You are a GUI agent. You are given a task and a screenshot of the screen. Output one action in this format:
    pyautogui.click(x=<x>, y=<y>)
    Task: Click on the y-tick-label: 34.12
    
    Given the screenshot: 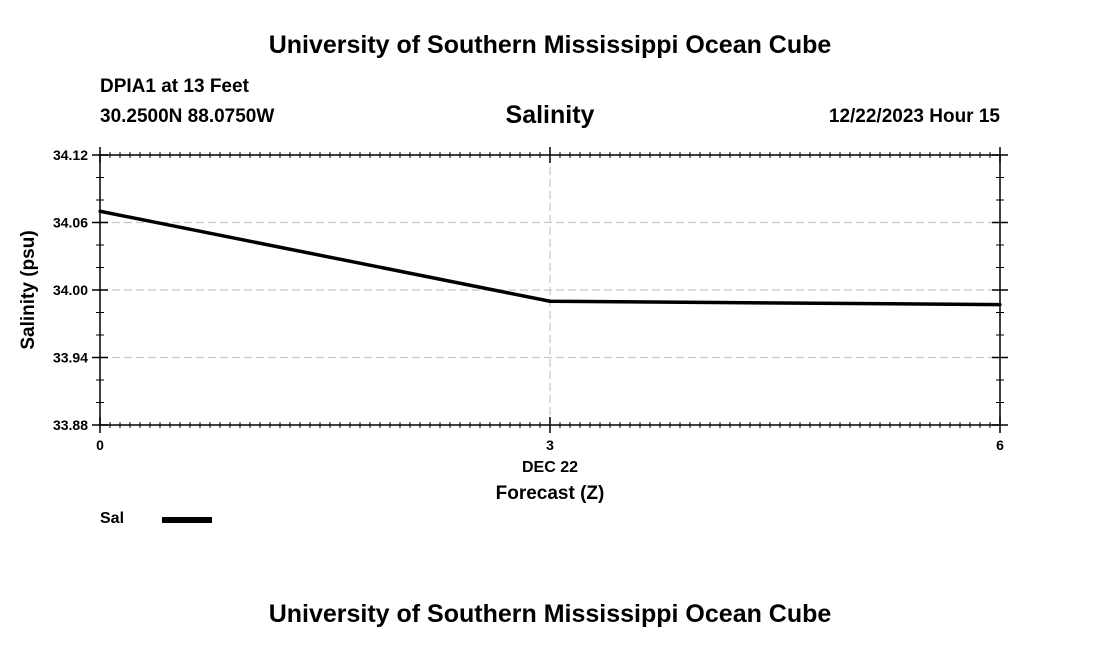 What is the action you would take?
    pyautogui.click(x=70, y=155)
    